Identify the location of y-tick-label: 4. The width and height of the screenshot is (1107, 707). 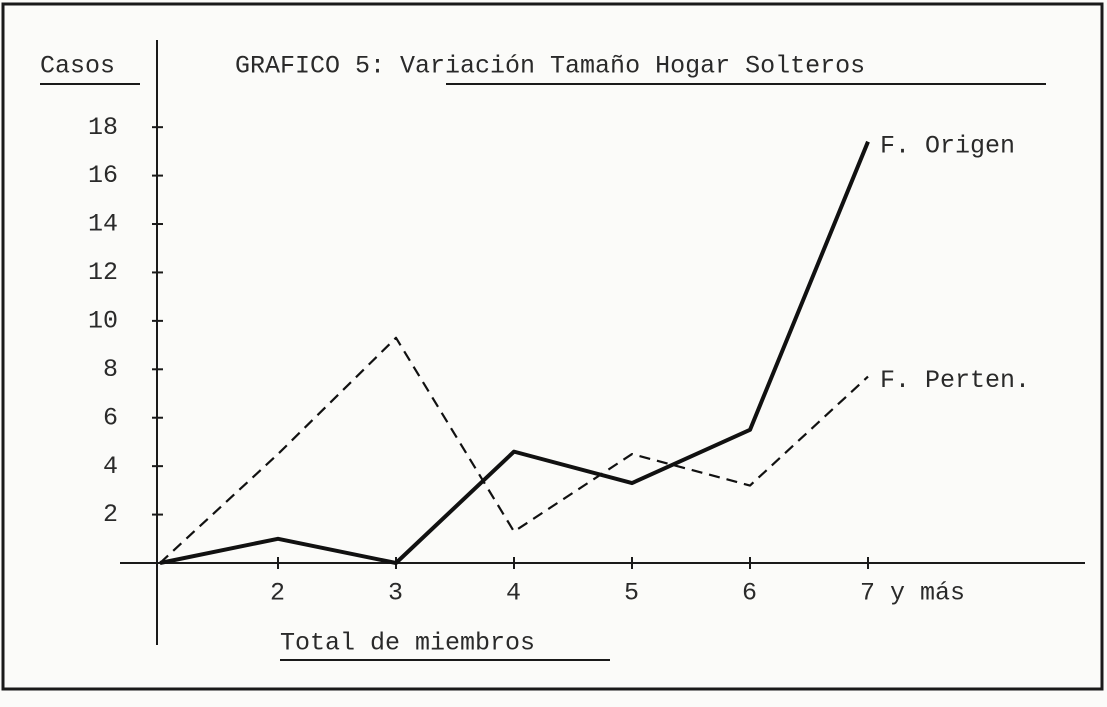
(110, 466).